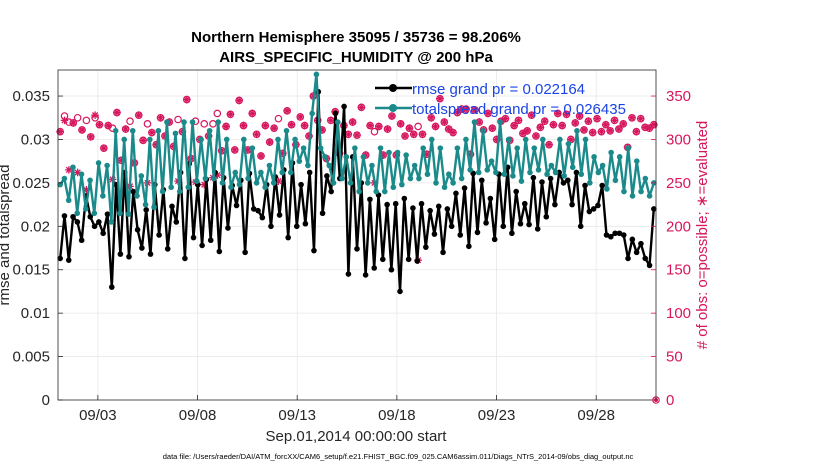  Describe the element at coordinates (297, 415) in the screenshot. I see `x-tick-label: 09/13` at that location.